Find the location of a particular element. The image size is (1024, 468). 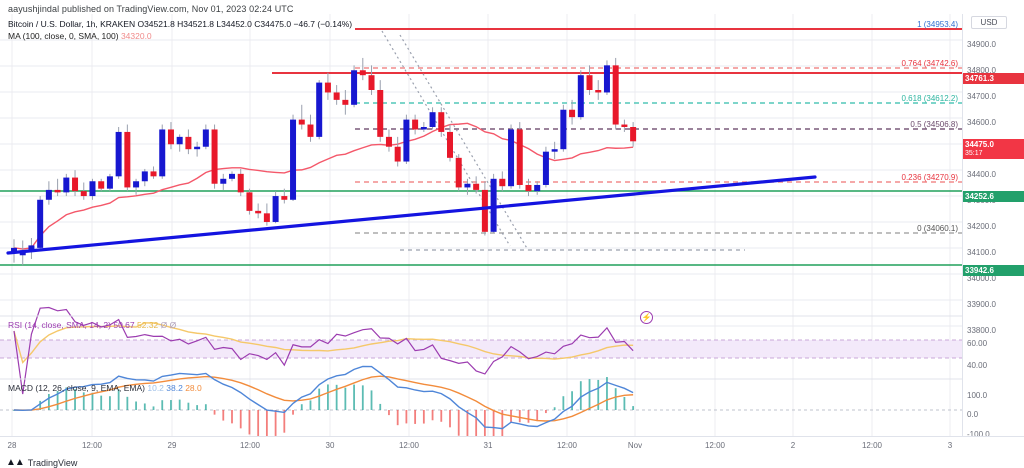

tradingview-logo: ▲▲ TradingView is located at coordinates (41, 462).